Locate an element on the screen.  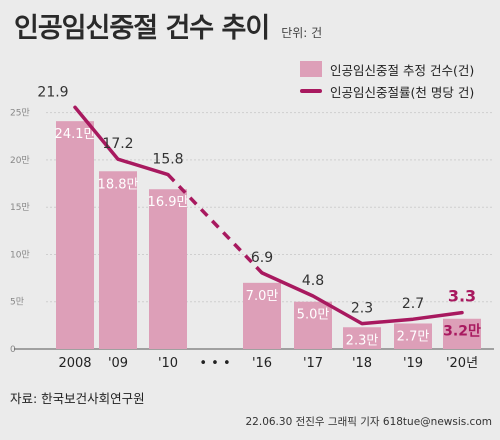
bar-value-label: 2.3만 is located at coordinates (362, 340).